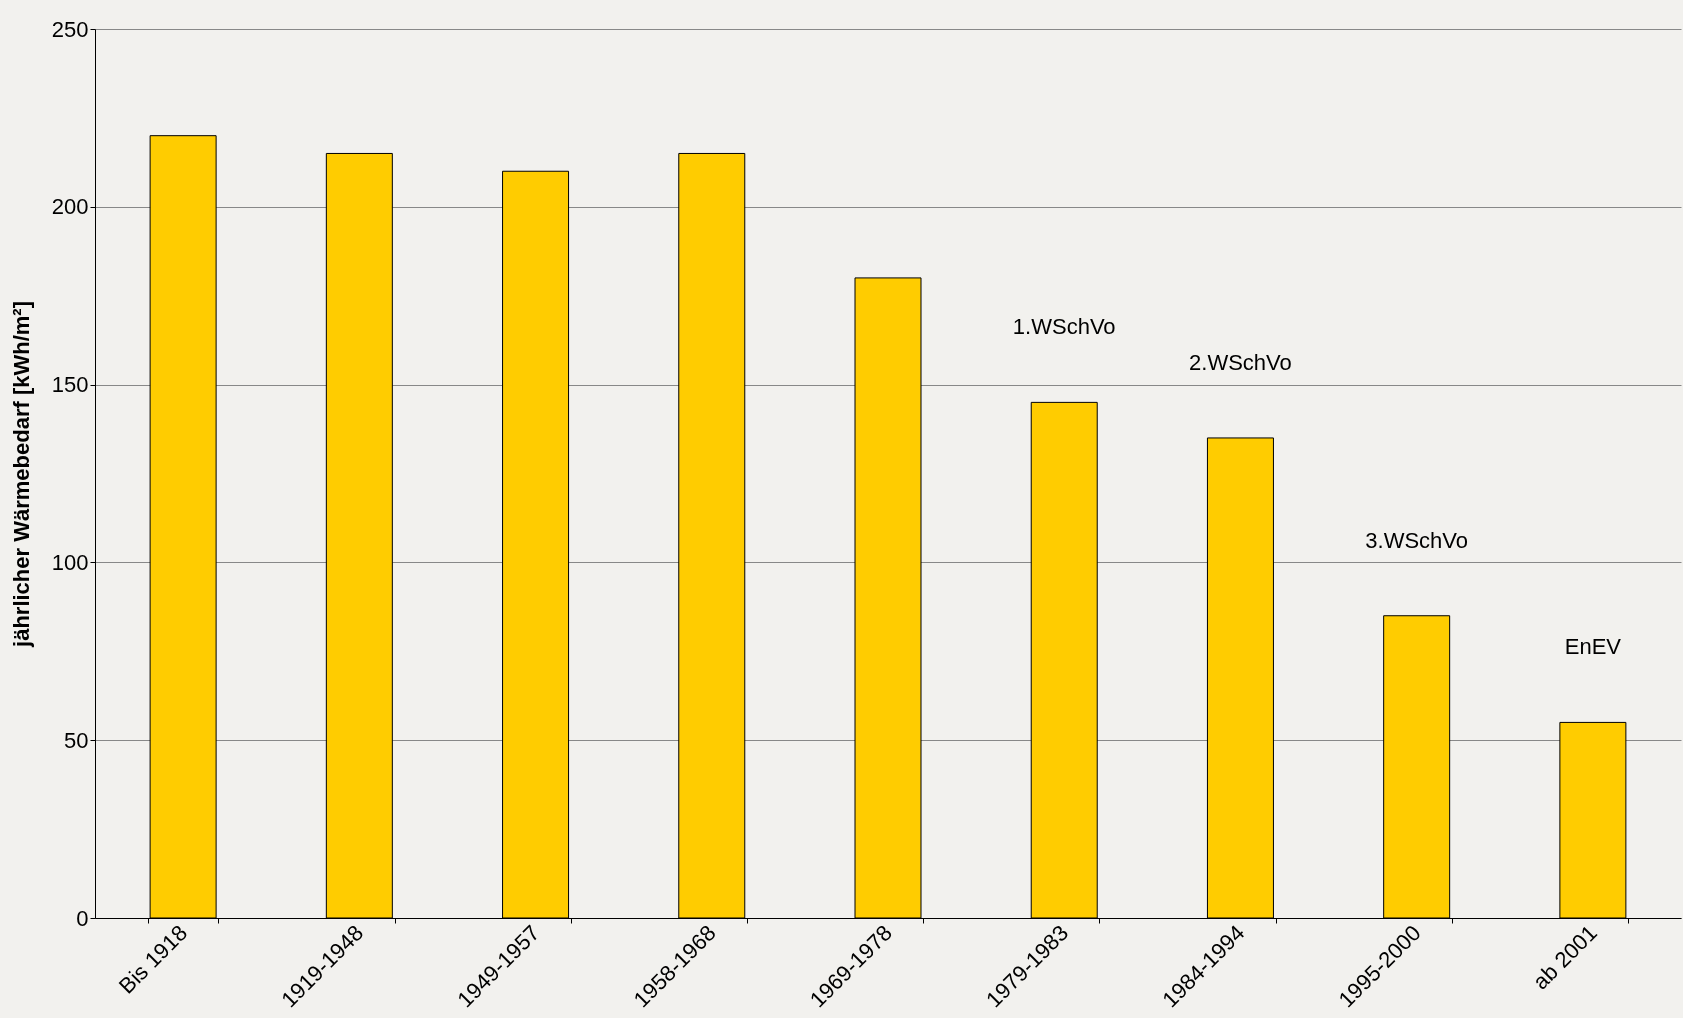  I want to click on y-axis-title: jährlicher Wärmebedarf [kWh/m²], so click(21, 474).